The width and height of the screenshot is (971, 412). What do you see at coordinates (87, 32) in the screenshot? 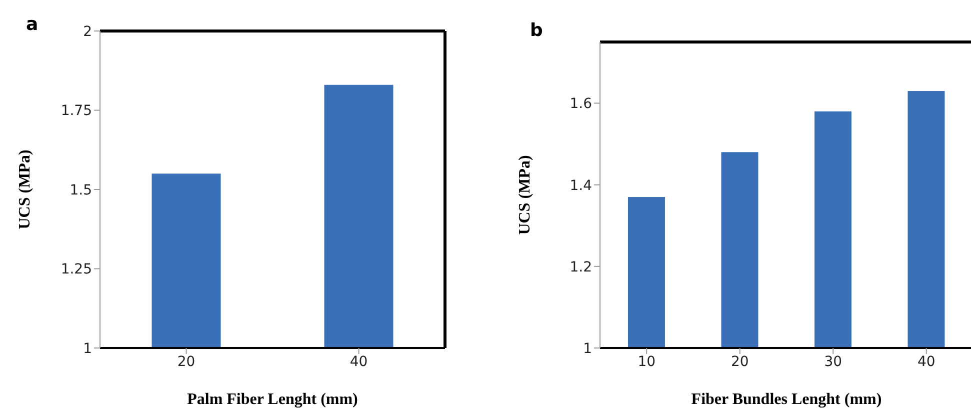
I see `y-tick-label: 2` at bounding box center [87, 32].